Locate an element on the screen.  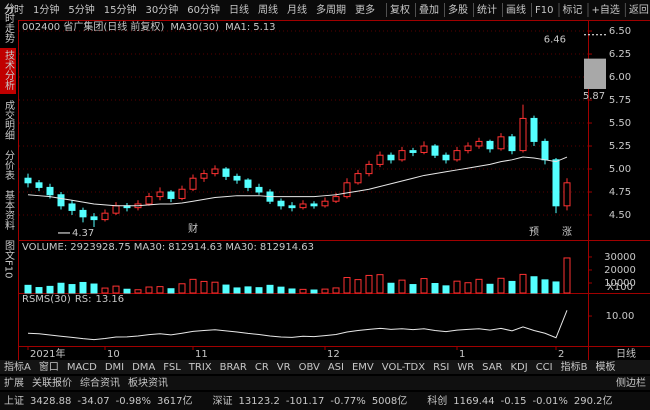
side-tab: 分时走势 is located at coordinates (9, 23).